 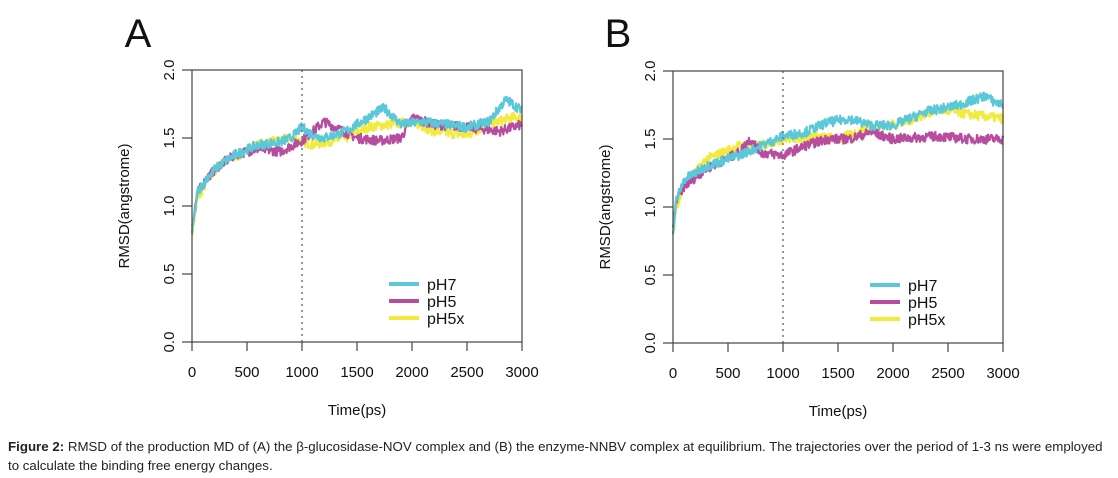 What do you see at coordinates (36, 446) in the screenshot?
I see `caption-label: Figure 2:` at bounding box center [36, 446].